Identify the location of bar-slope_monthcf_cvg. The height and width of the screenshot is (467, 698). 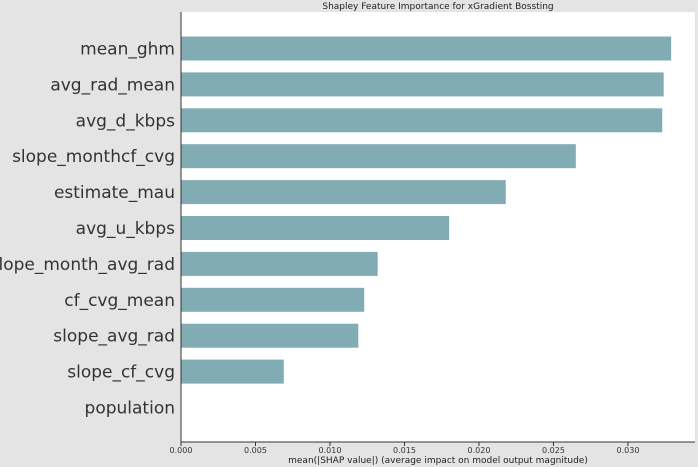
(378, 156).